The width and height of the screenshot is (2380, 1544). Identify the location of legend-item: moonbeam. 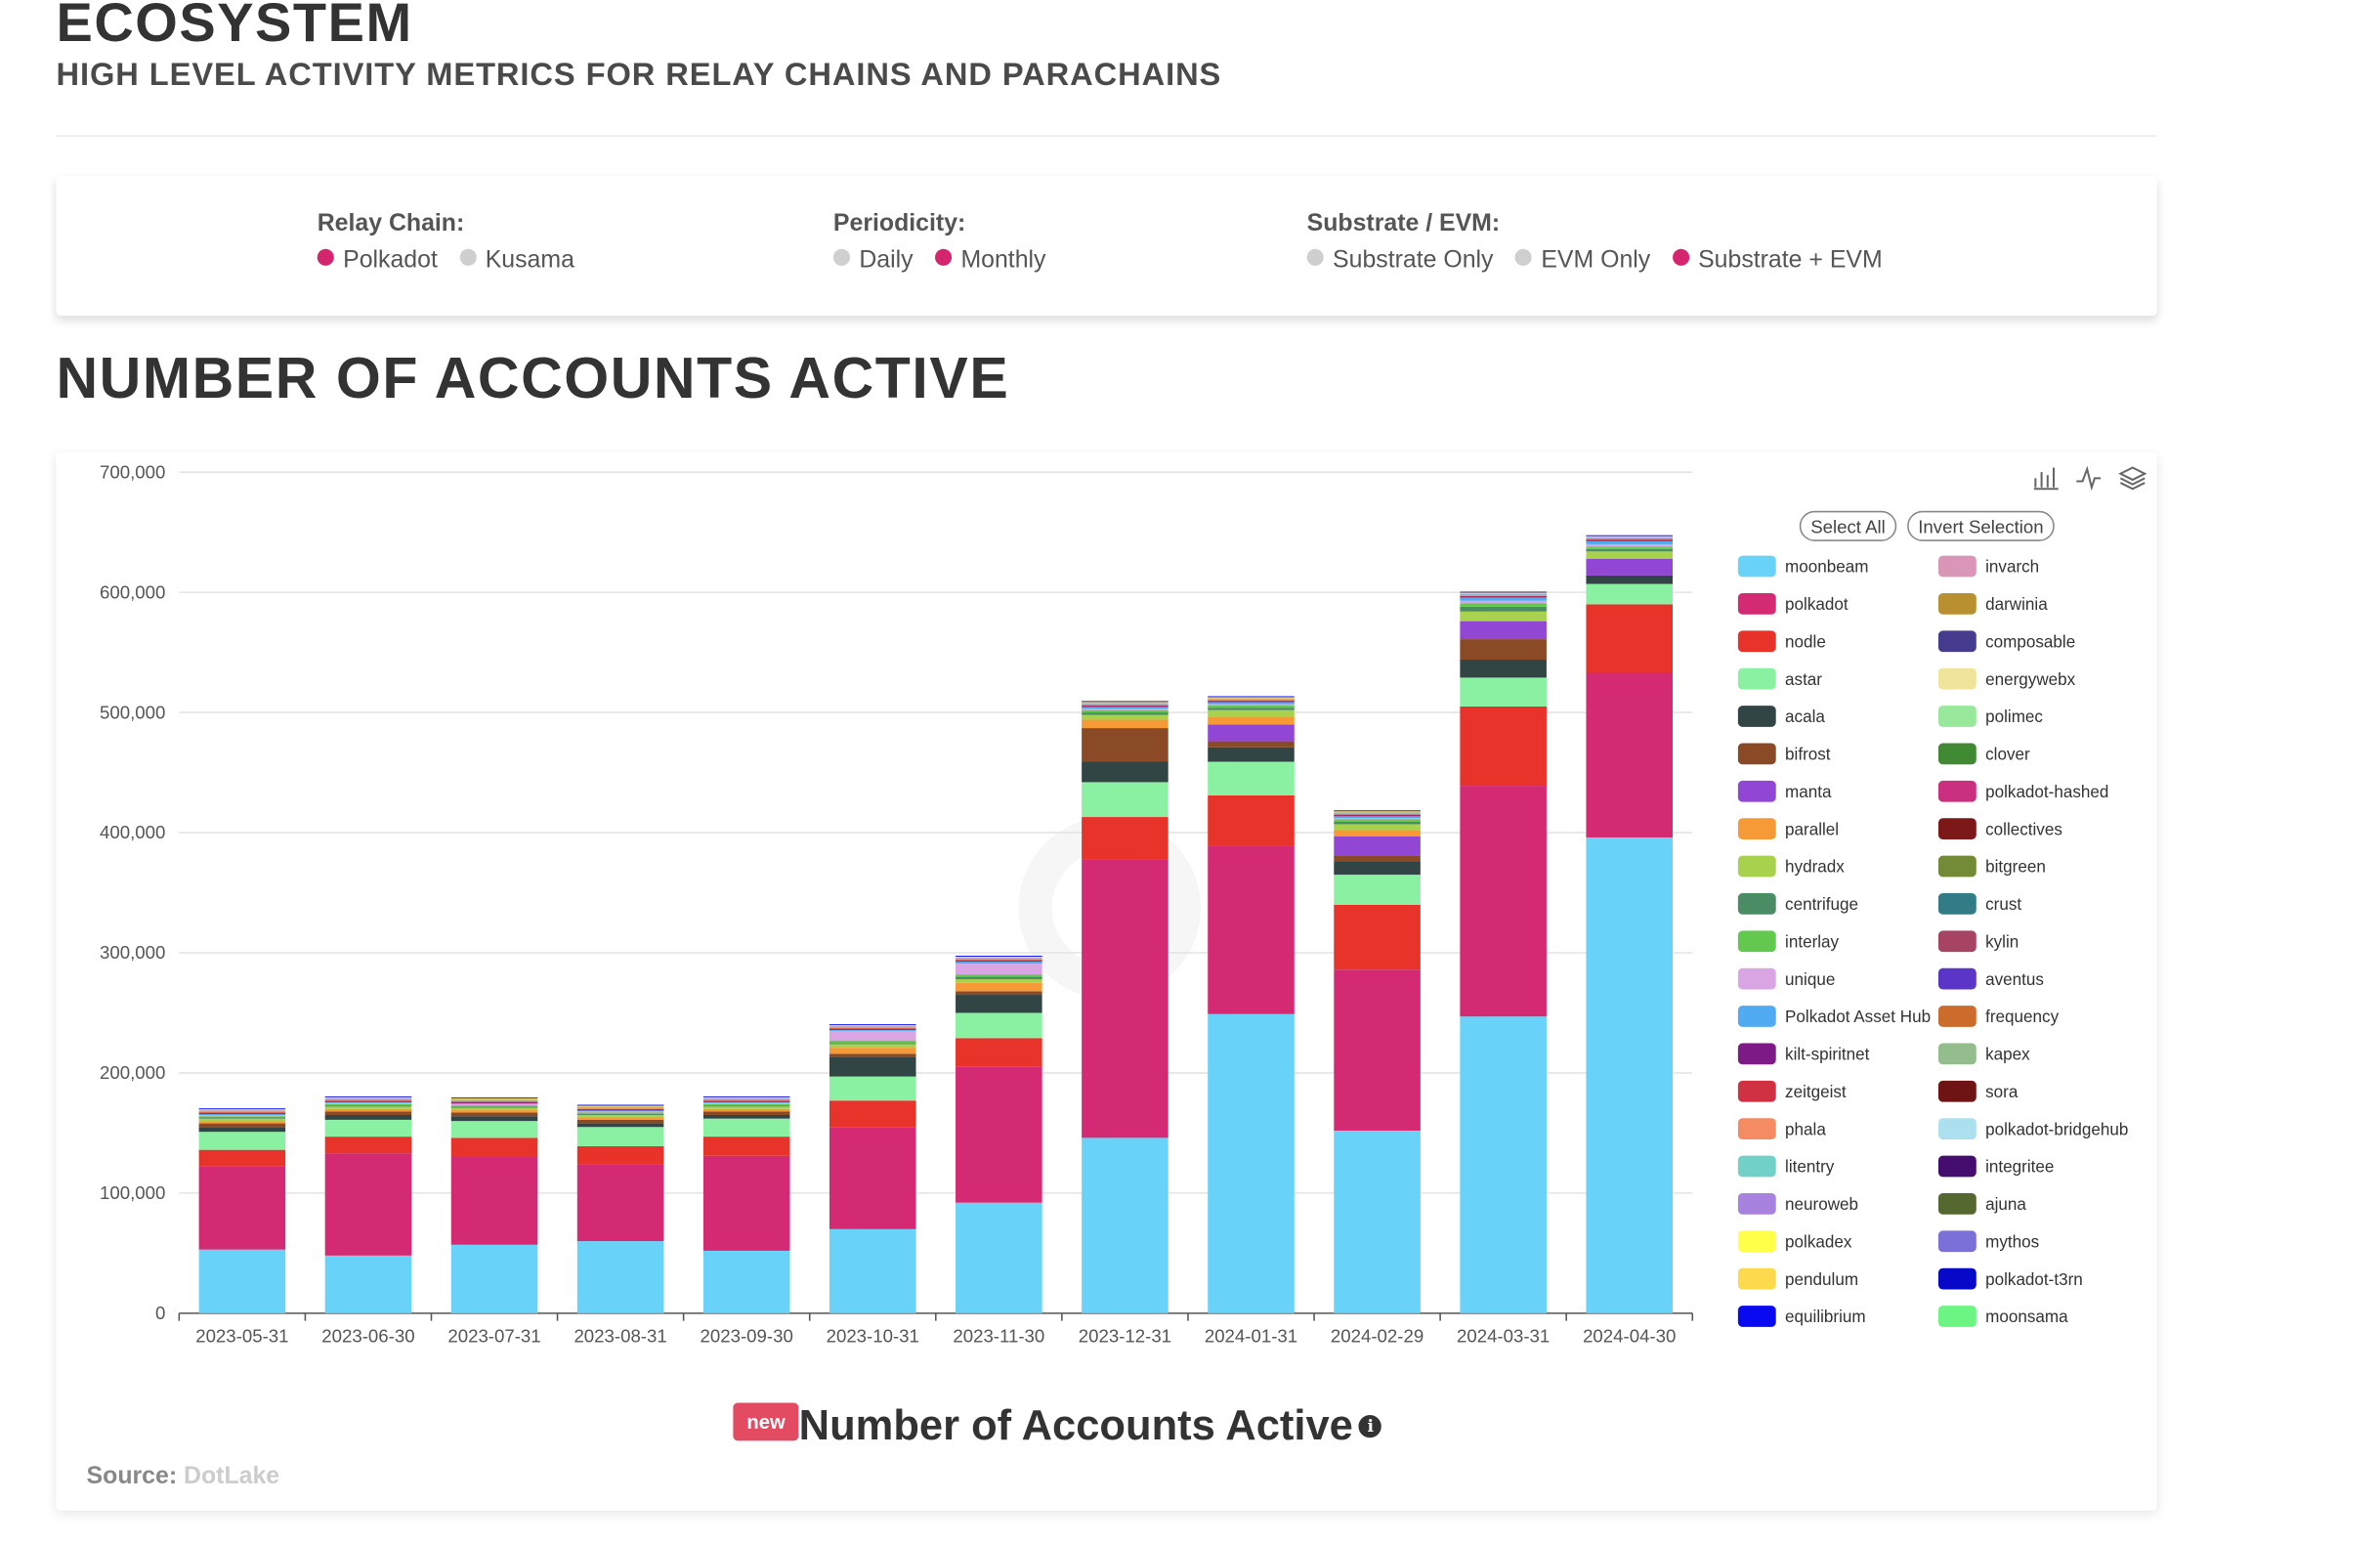
(1803, 566).